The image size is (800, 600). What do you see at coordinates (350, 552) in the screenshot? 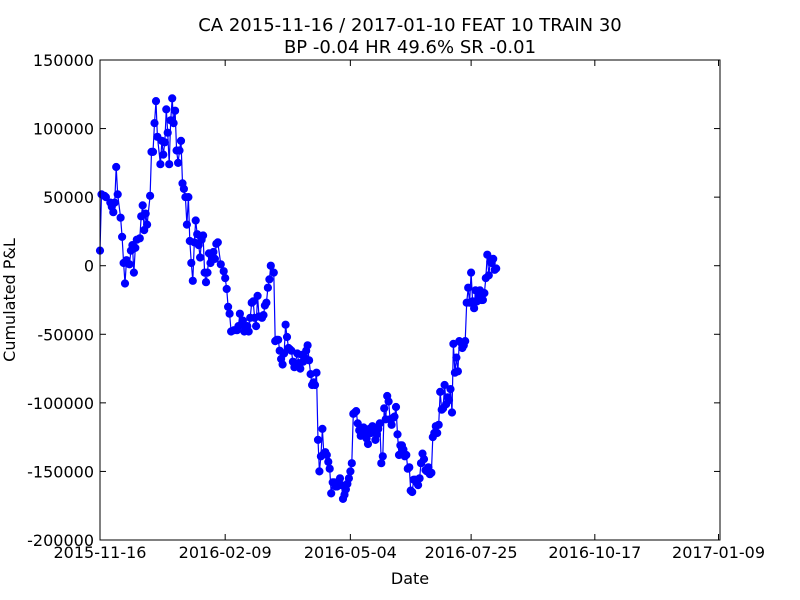
I see `x-tick-label: 2016-05-04` at bounding box center [350, 552].